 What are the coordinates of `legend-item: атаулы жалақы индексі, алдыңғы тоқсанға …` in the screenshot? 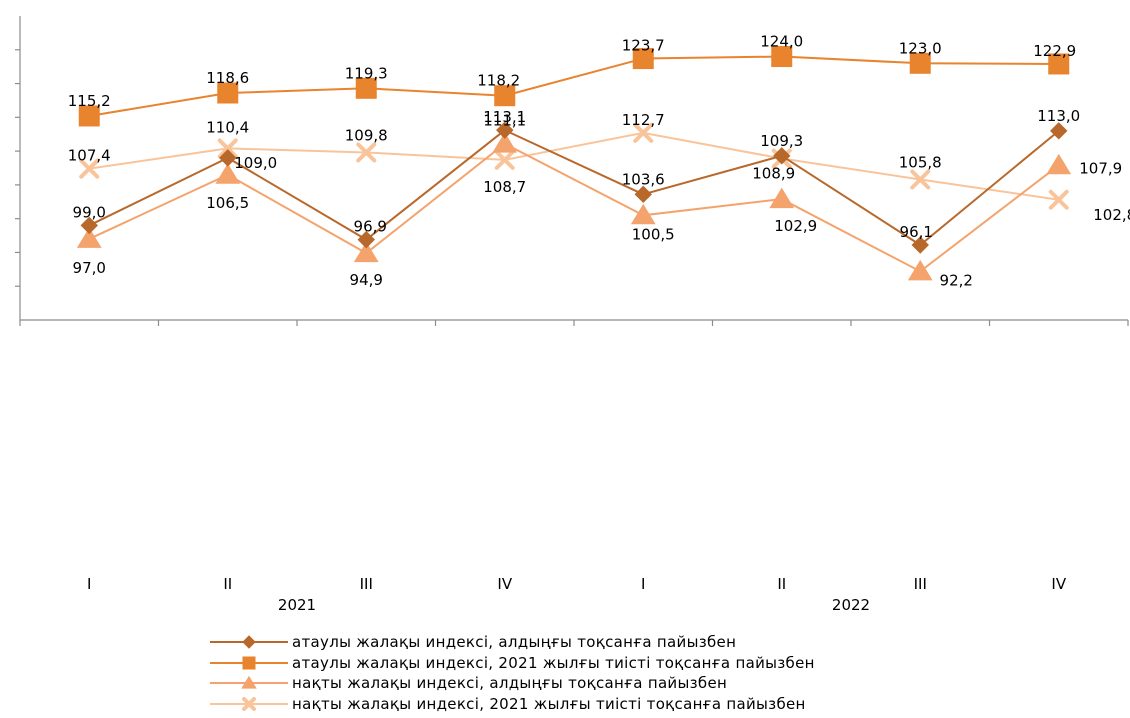 It's located at (590, 642).